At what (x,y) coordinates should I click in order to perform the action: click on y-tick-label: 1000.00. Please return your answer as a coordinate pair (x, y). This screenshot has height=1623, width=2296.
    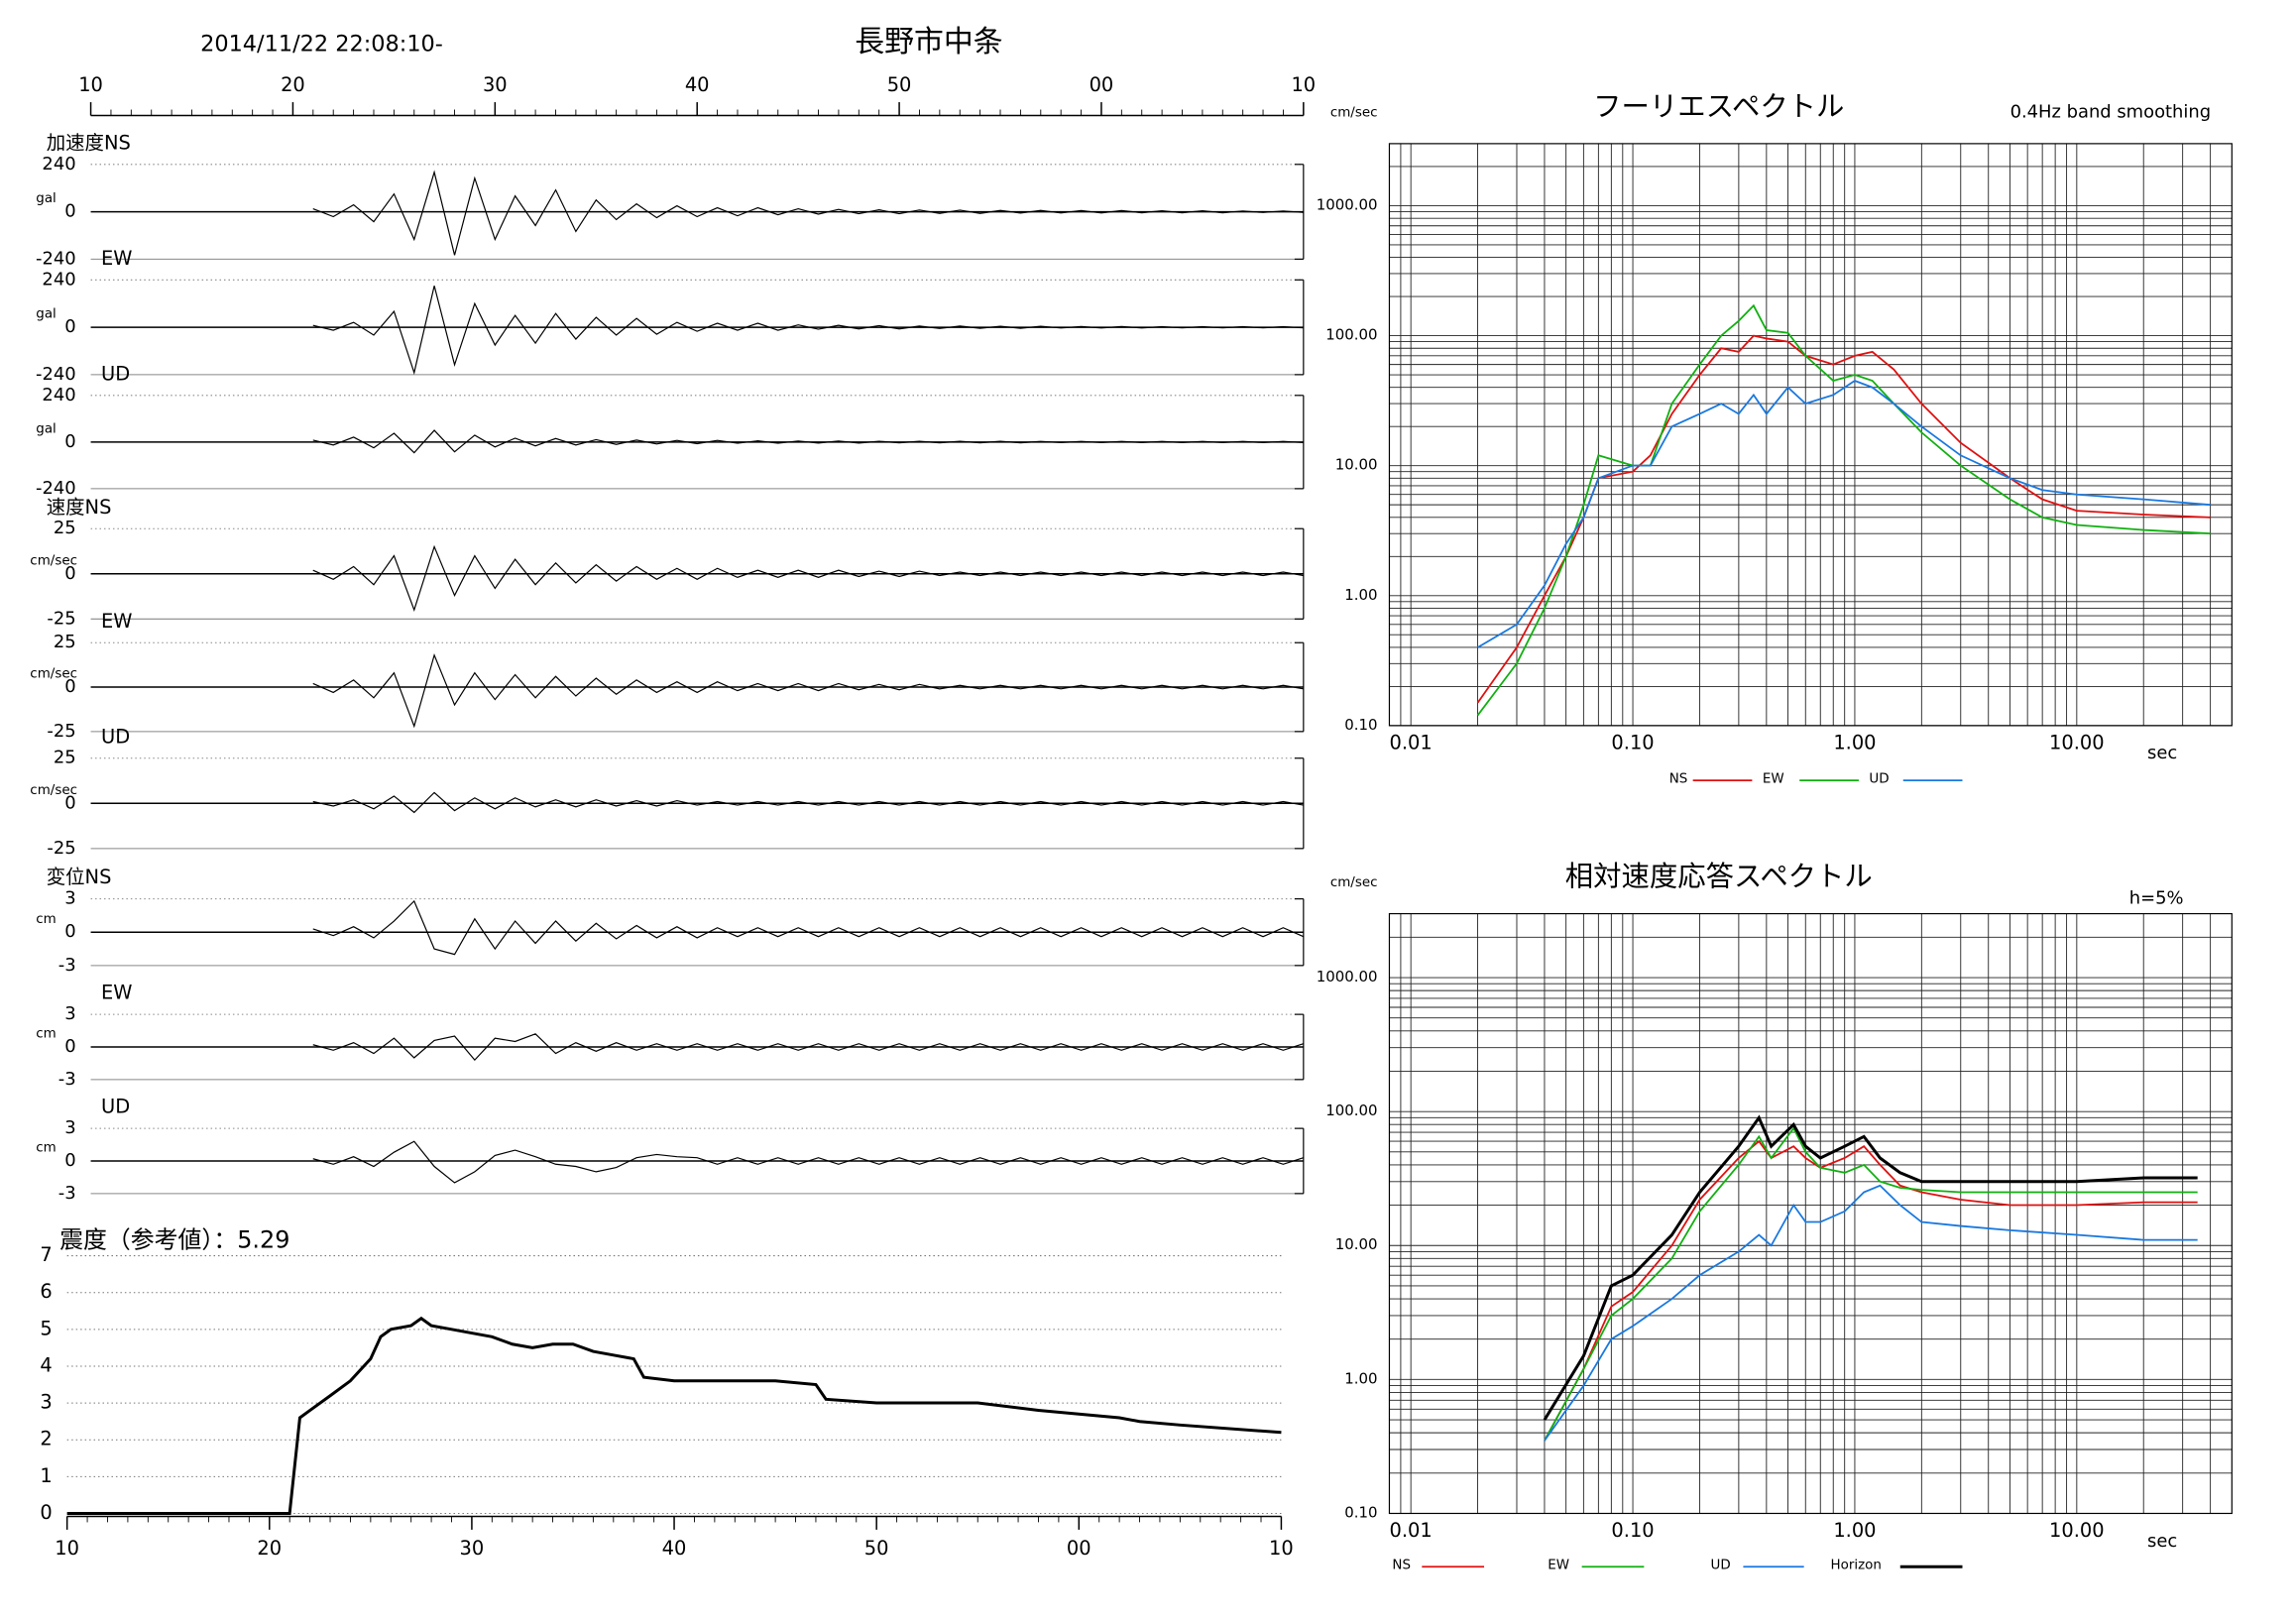
    Looking at the image, I should click on (1347, 204).